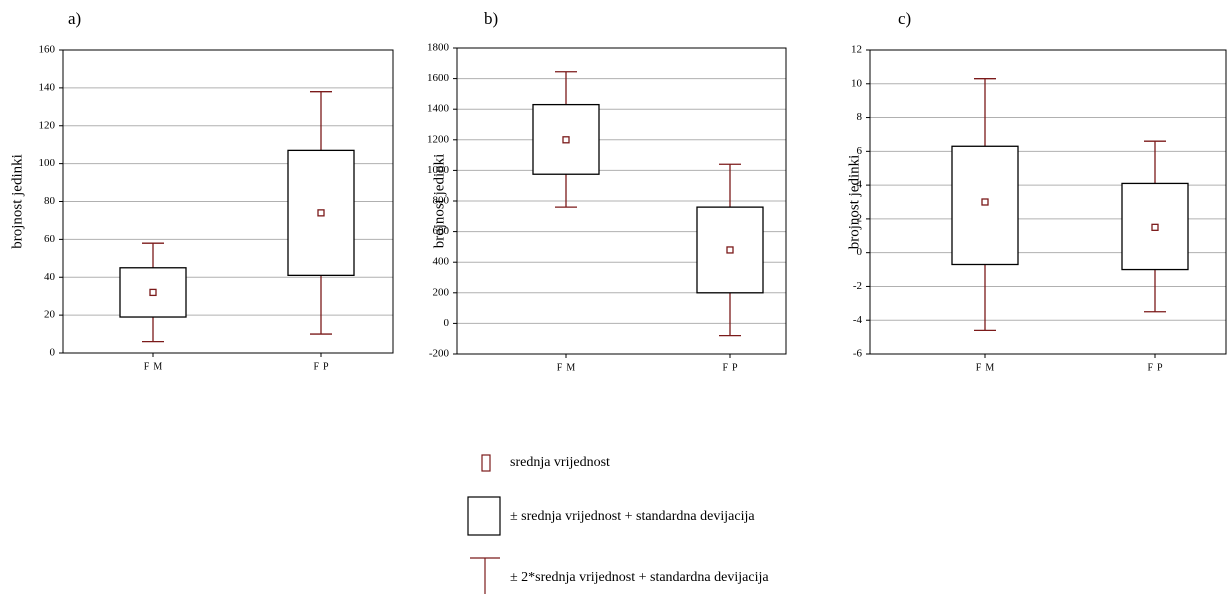 This screenshot has height=594, width=1227. What do you see at coordinates (438, 48) in the screenshot?
I see `y-tick-label: 1800` at bounding box center [438, 48].